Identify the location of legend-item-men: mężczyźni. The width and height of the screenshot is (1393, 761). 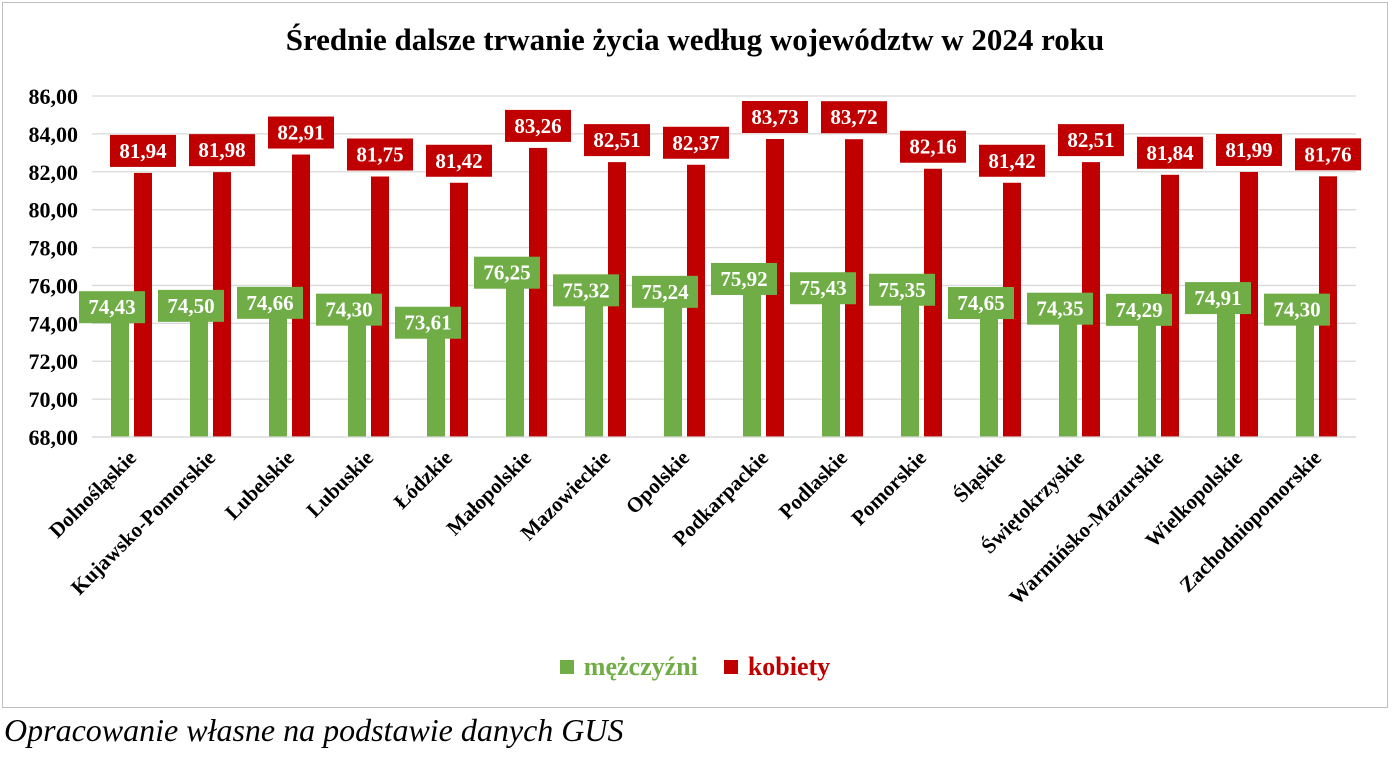
(628, 667).